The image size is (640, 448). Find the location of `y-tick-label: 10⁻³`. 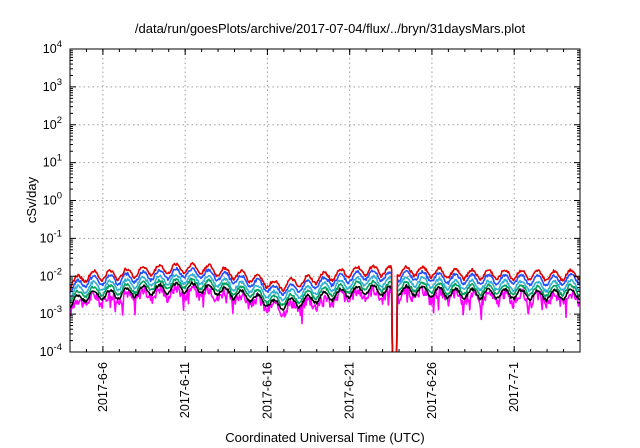

y-tick-label: 10⁻³ is located at coordinates (51, 312).